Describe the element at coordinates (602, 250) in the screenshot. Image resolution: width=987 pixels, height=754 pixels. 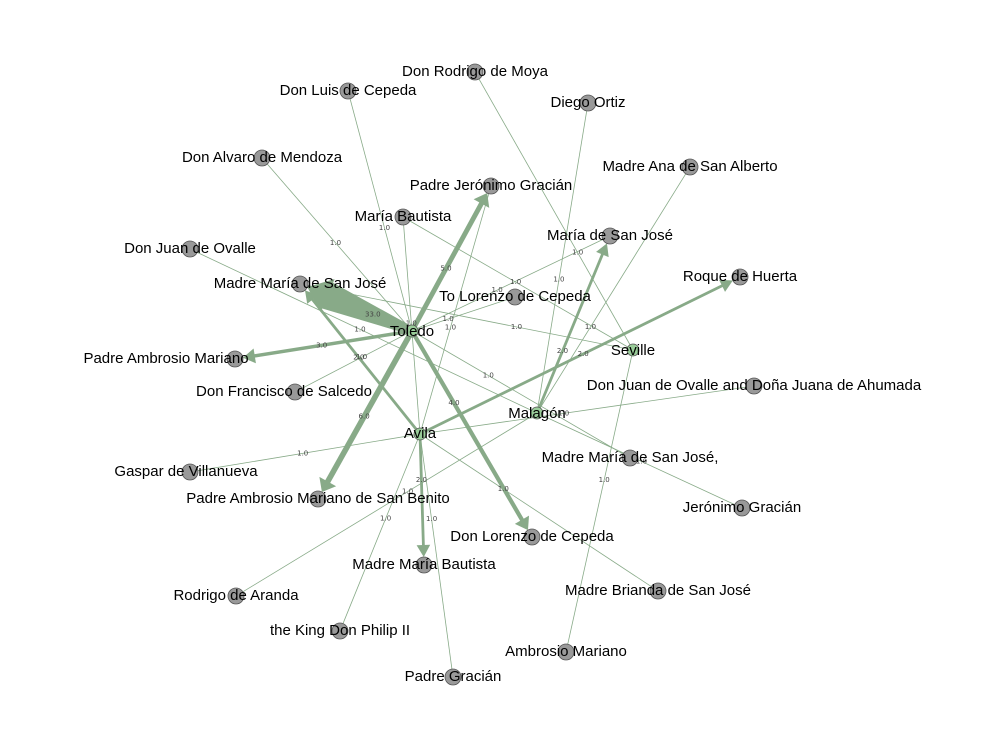
I see `edge-arrowhead-malagon-maria_san_jose` at that location.